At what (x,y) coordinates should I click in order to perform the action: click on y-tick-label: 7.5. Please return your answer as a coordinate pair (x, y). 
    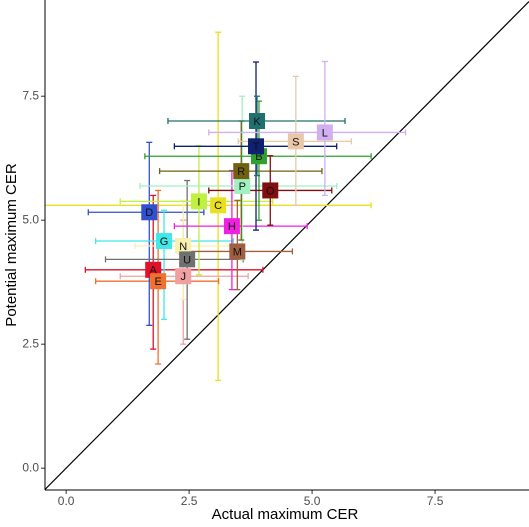
    Looking at the image, I should click on (30, 95).